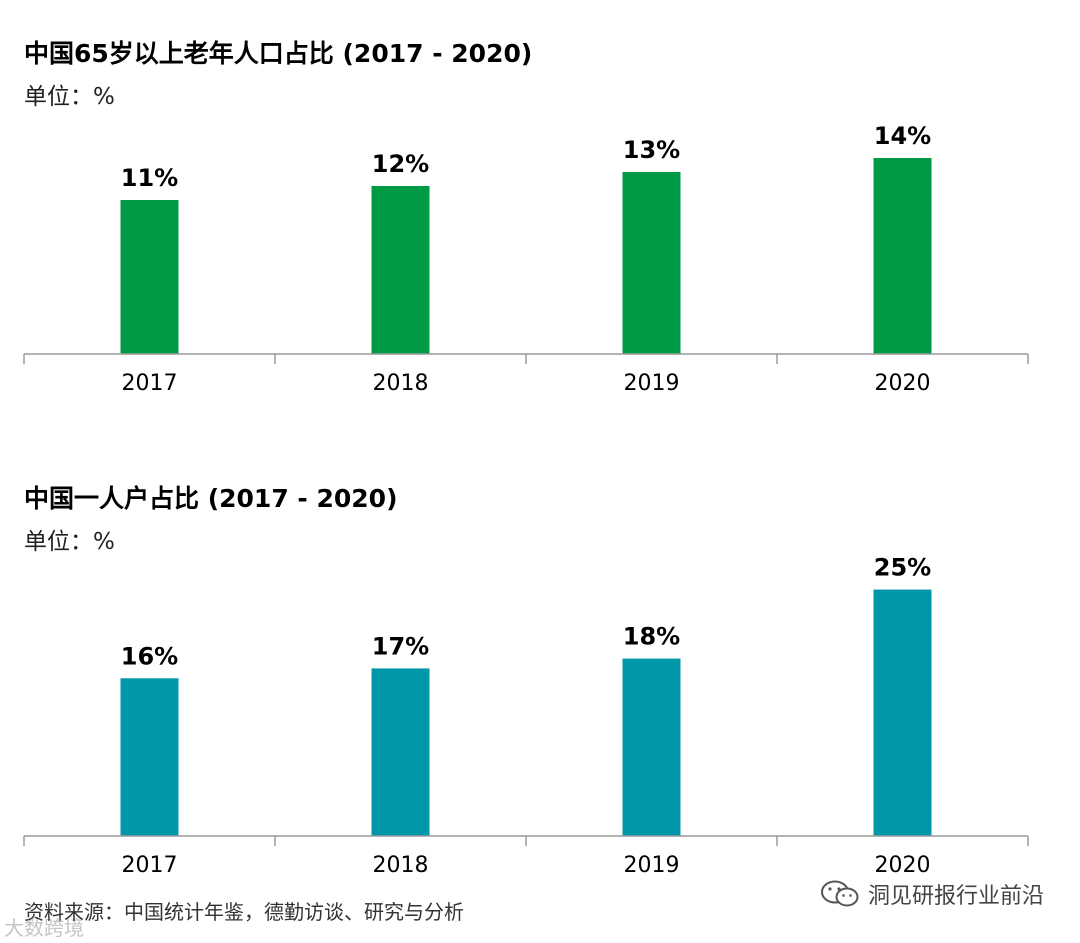 The width and height of the screenshot is (1080, 943). I want to click on source-note: 资料来源：中国统计年鉴，德勤访谈、研究与分析, so click(244, 912).